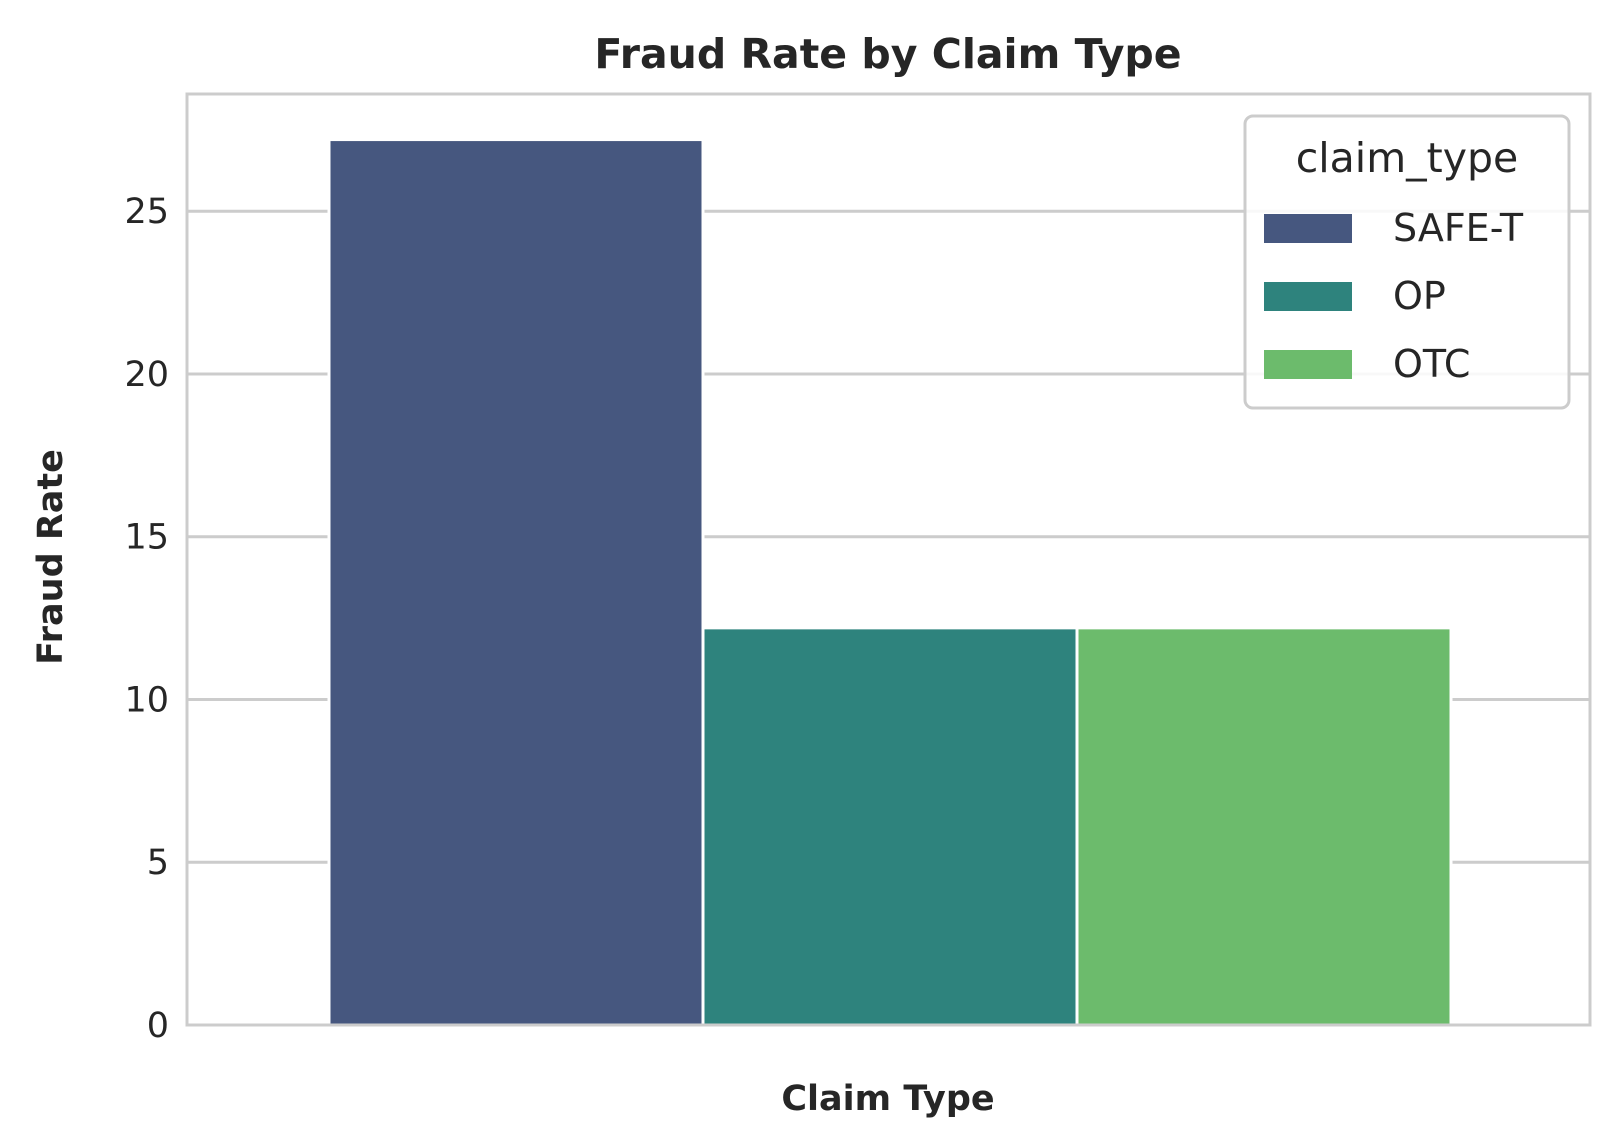 The image size is (1611, 1145). I want to click on y-tick-label: 25, so click(146, 212).